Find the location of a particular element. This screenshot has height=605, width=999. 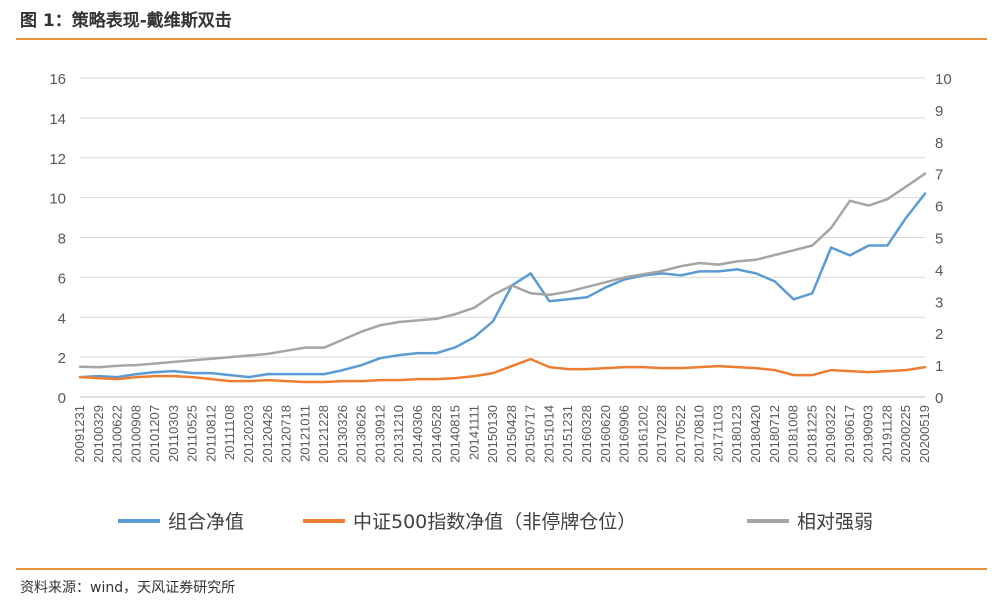

source-note: 资料来源：wind，天风证券研究所 is located at coordinates (128, 588).